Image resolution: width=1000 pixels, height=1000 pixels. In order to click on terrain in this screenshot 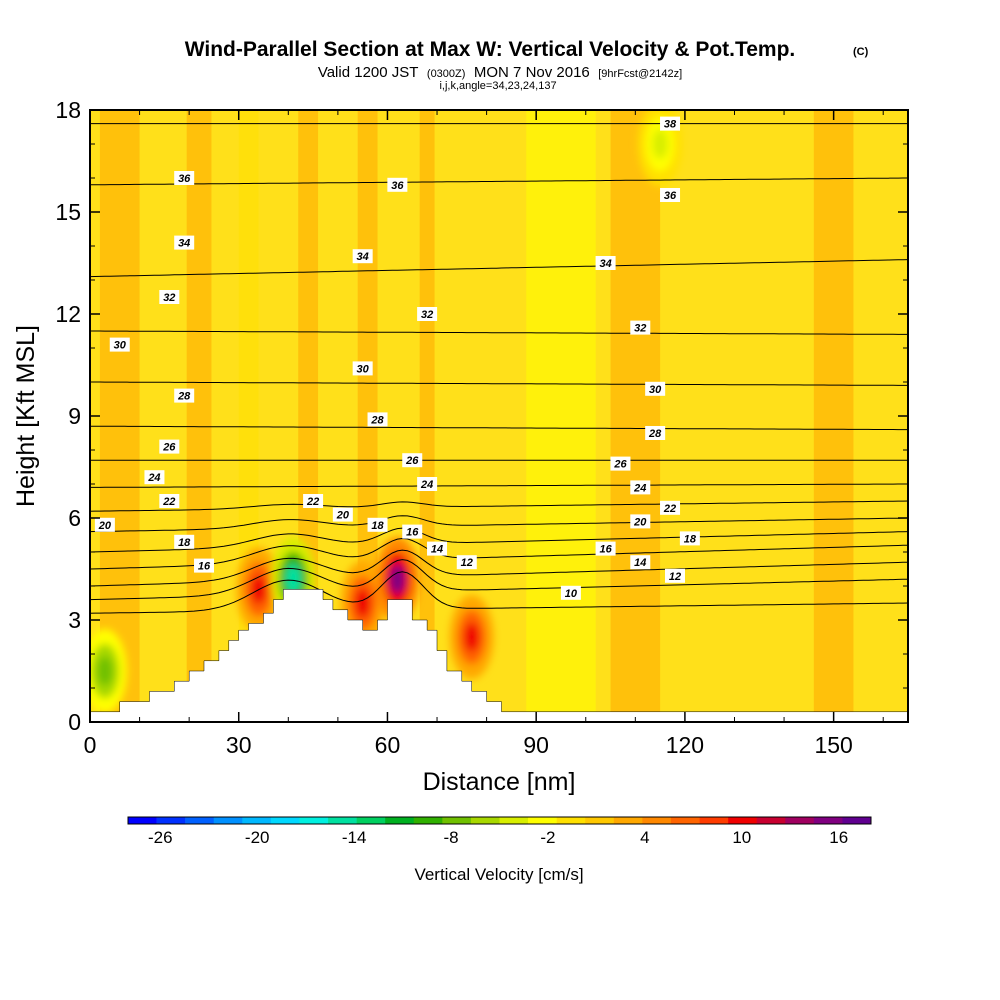, I will do `click(499, 655)`.